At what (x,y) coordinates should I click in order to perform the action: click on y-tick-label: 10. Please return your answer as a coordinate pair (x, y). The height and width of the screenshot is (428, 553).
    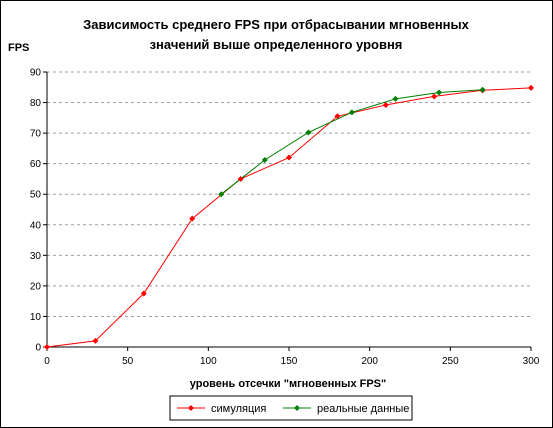
    Looking at the image, I should click on (36, 317).